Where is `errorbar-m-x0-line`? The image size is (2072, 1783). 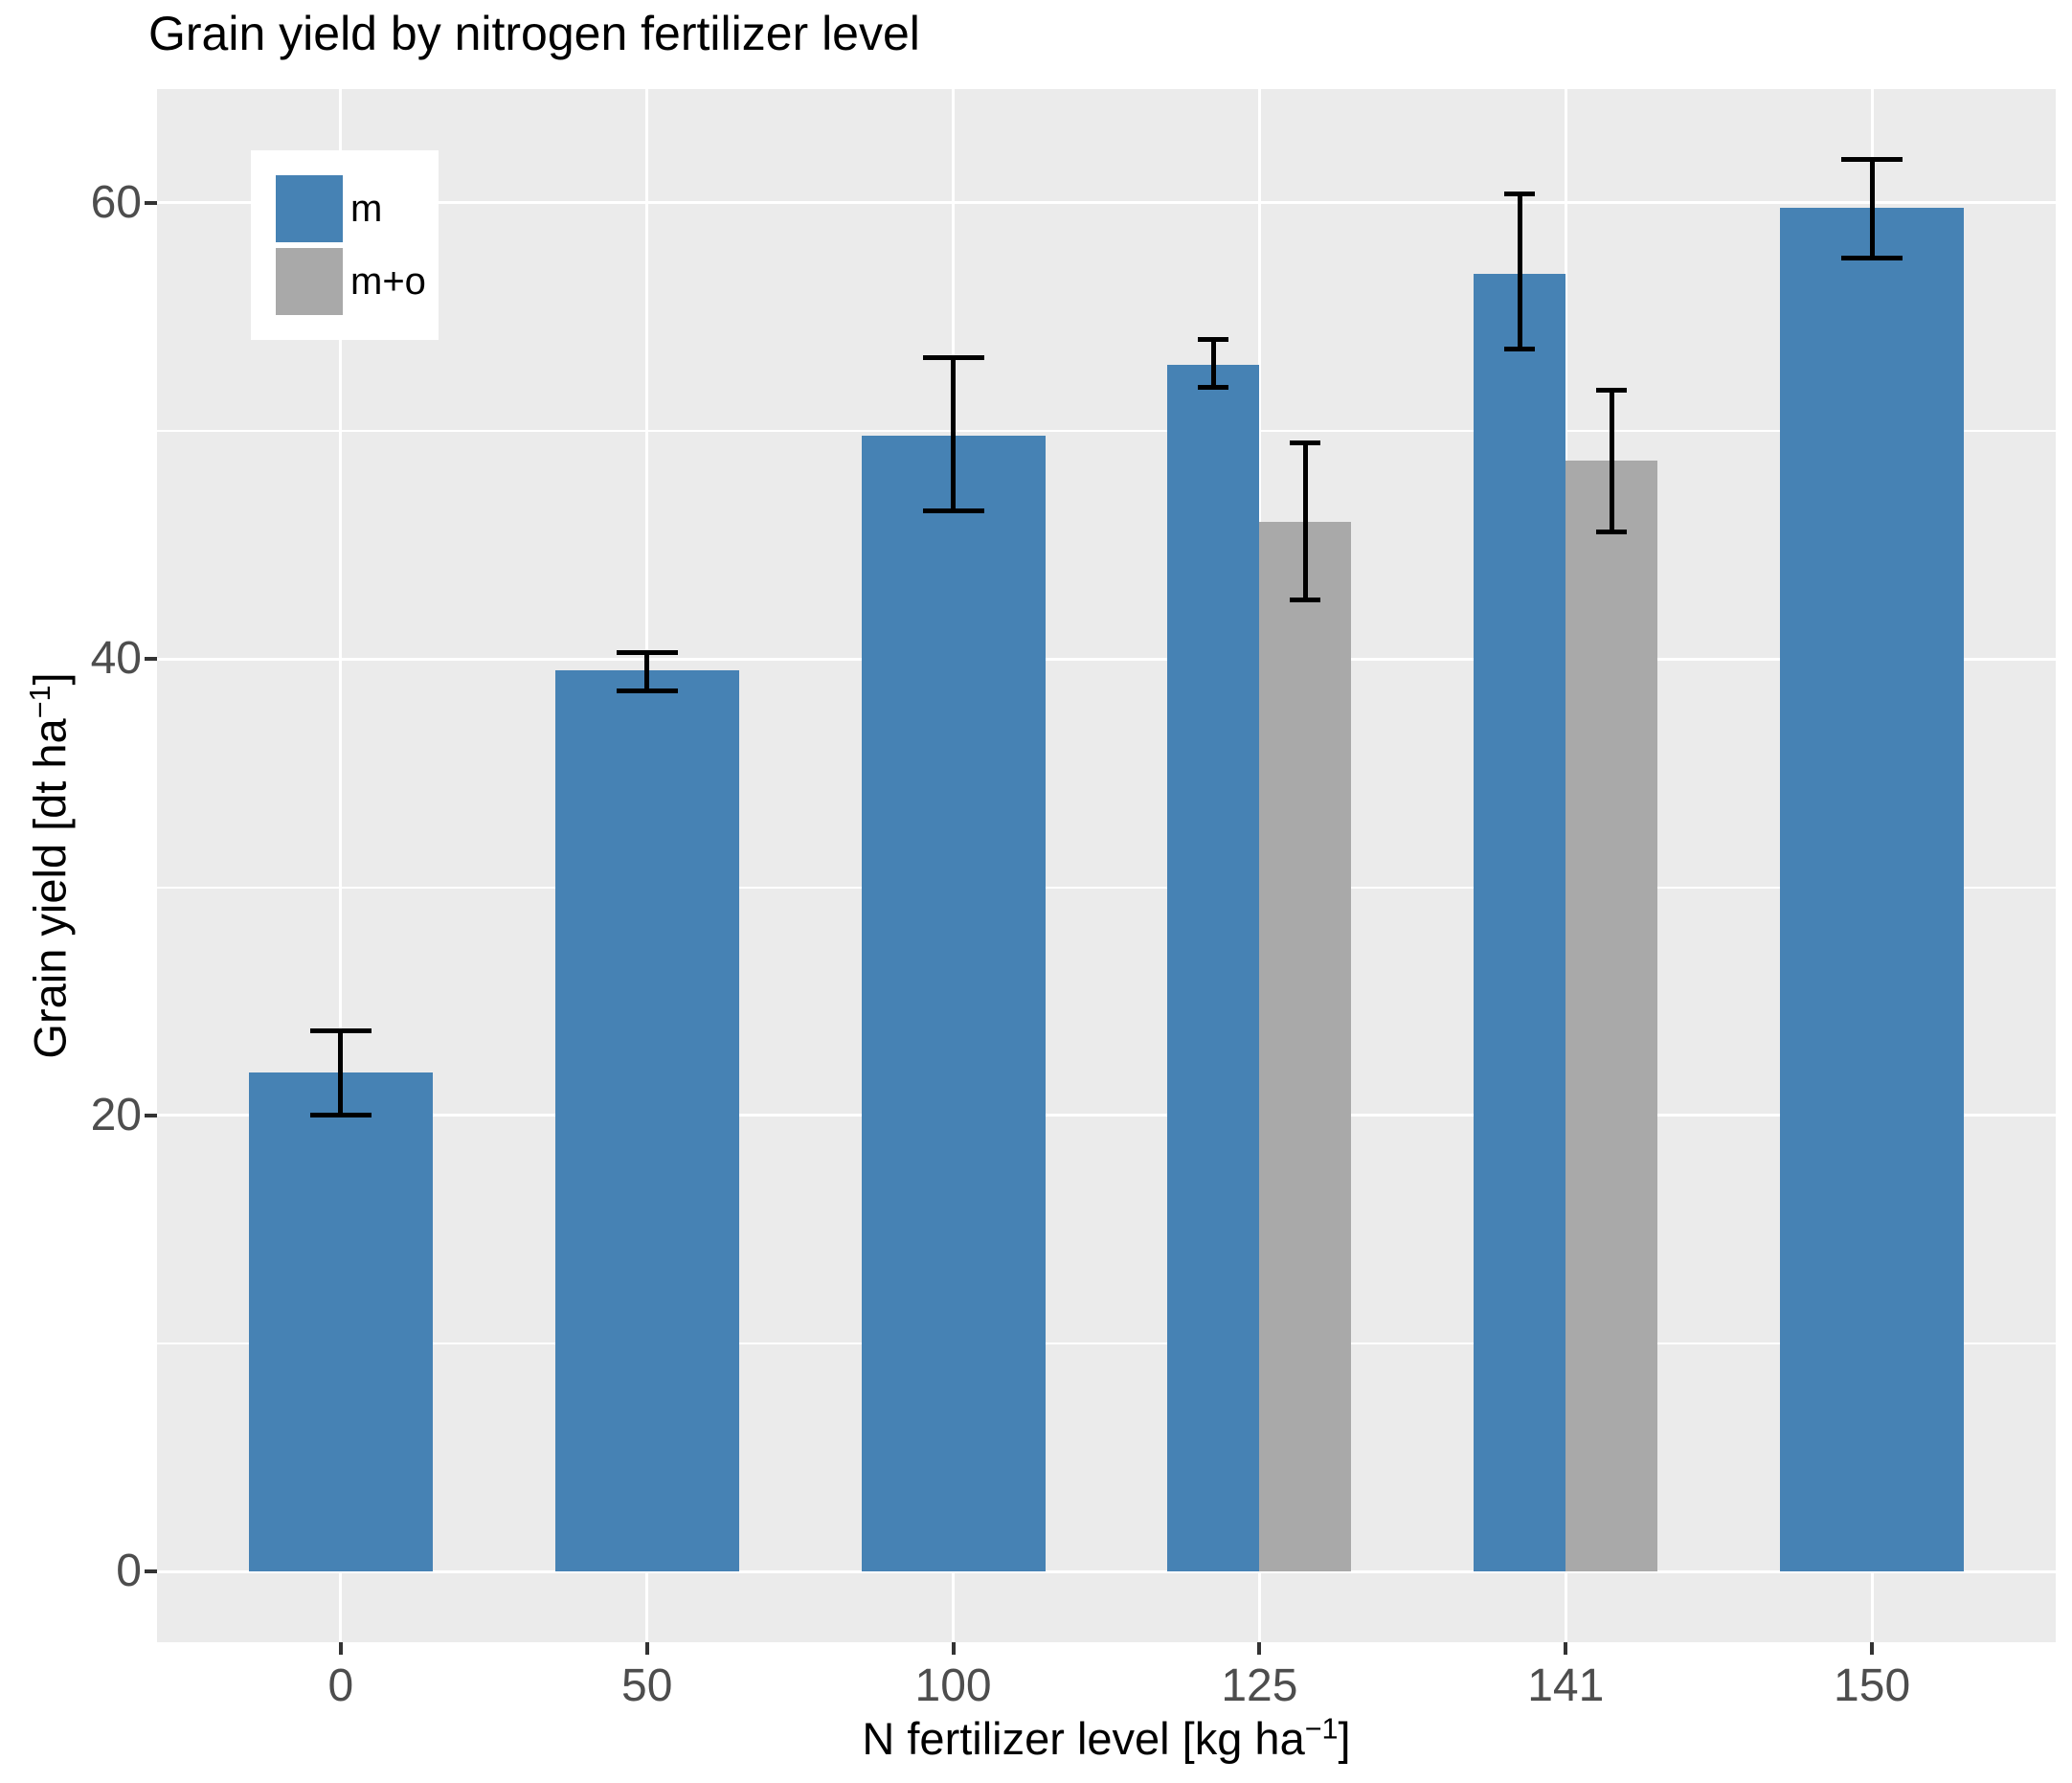
errorbar-m-x0-line is located at coordinates (341, 1073).